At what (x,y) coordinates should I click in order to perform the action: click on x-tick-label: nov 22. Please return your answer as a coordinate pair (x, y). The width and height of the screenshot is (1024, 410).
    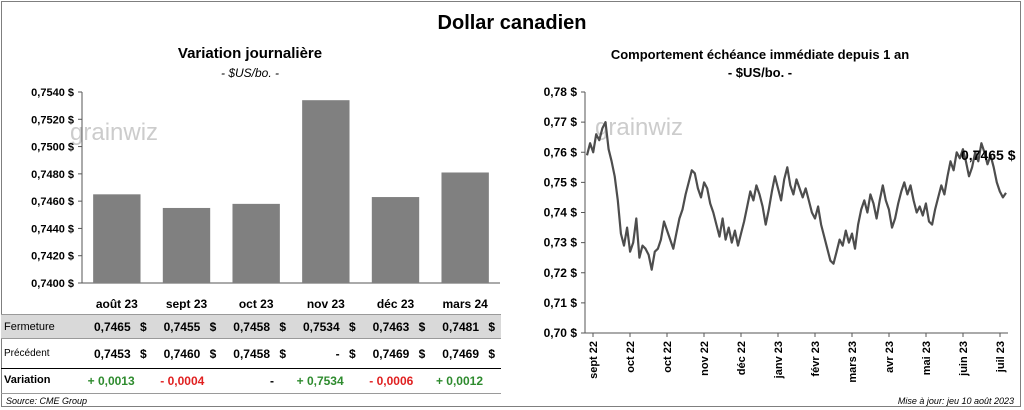
    Looking at the image, I should click on (705, 358).